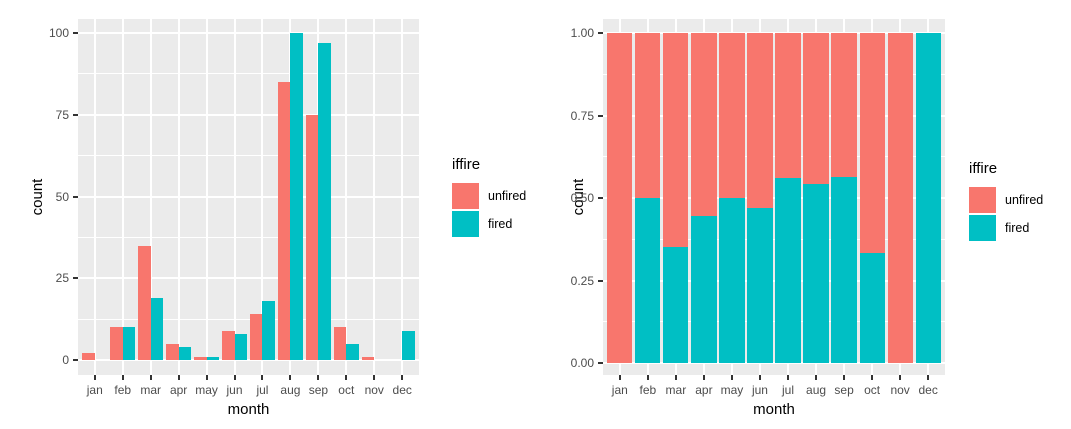  What do you see at coordinates (213, 358) in the screenshot?
I see `bar-fired-may` at bounding box center [213, 358].